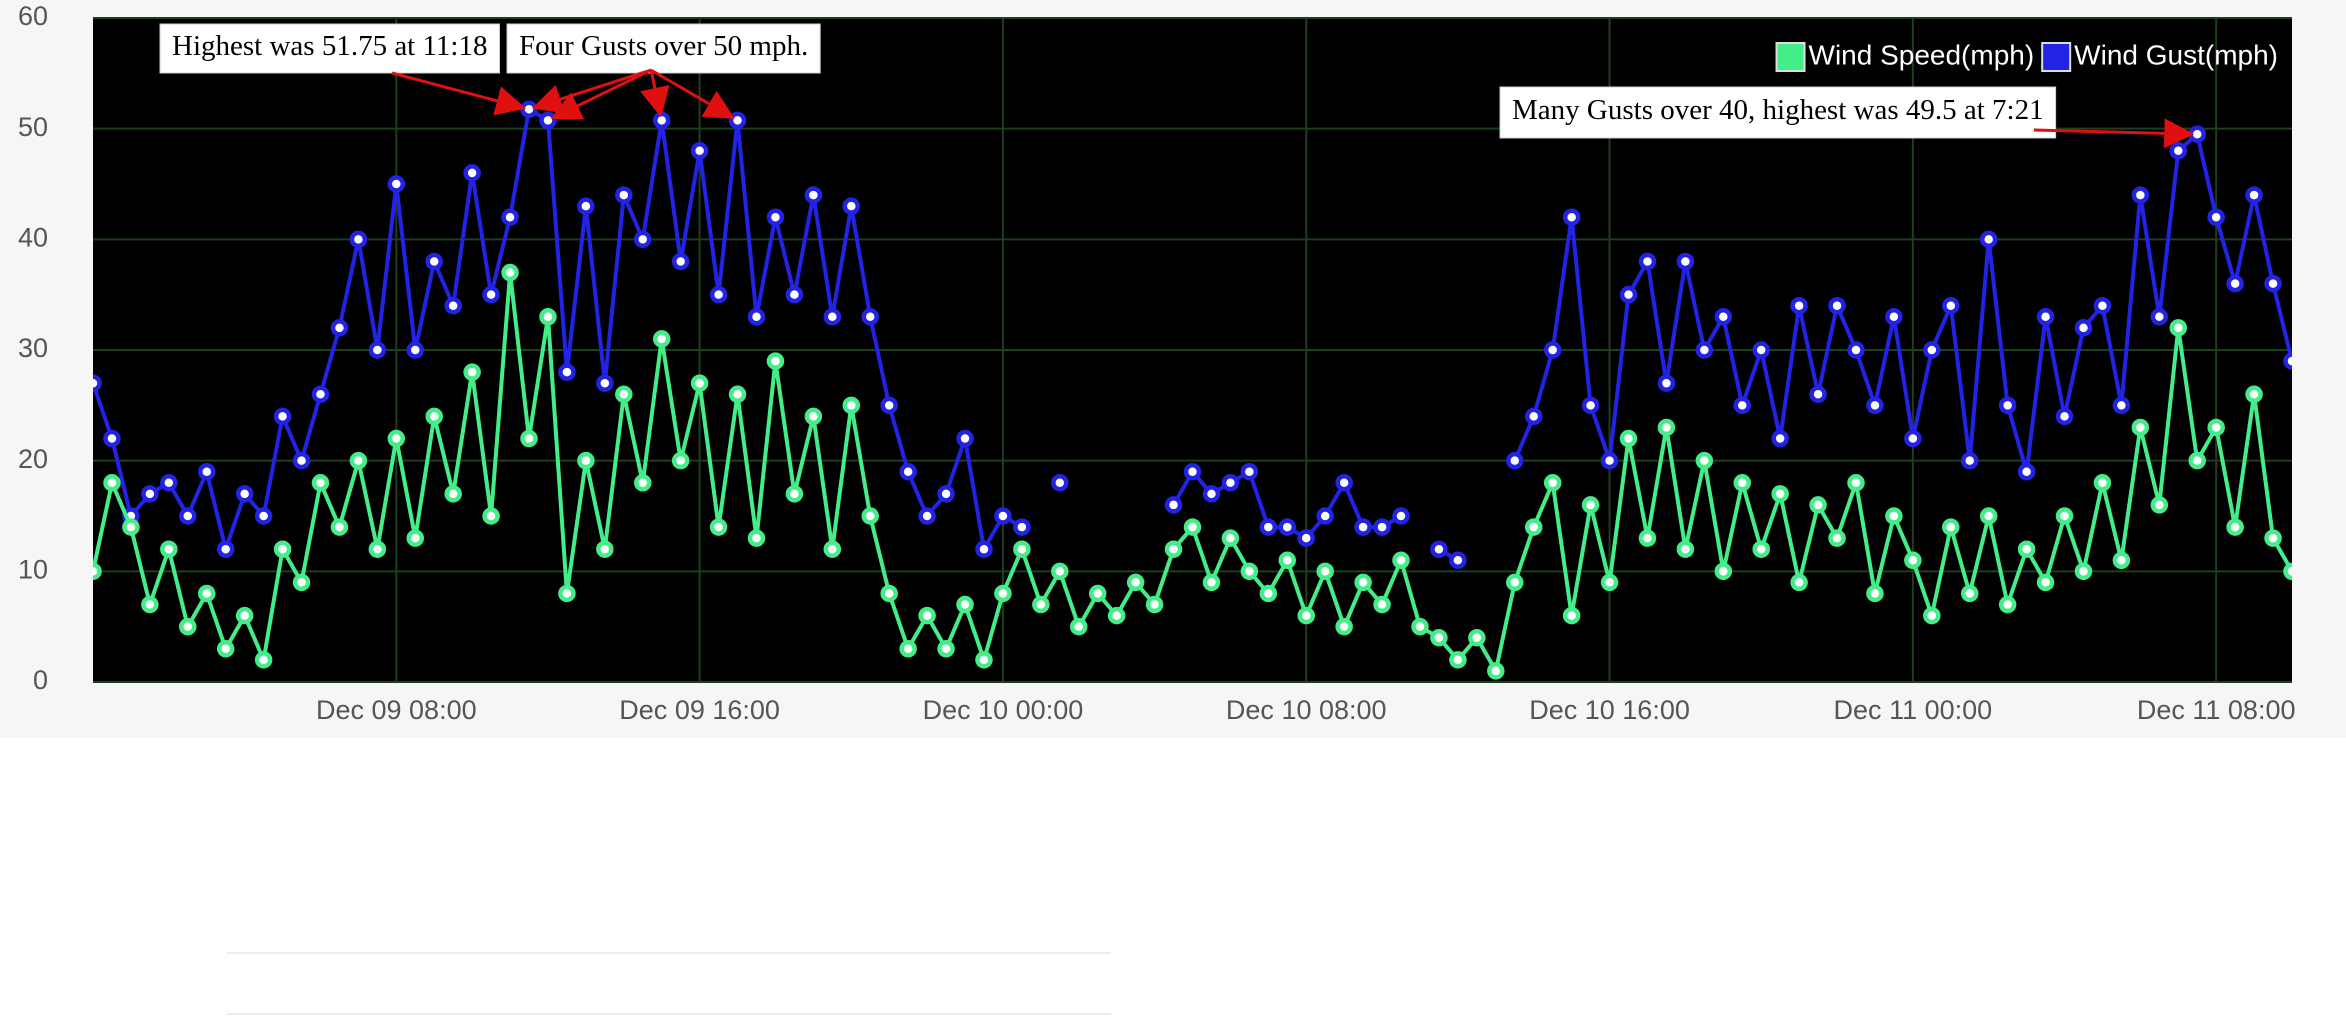  I want to click on legend-label: Wind Speed(mph), so click(1922, 54).